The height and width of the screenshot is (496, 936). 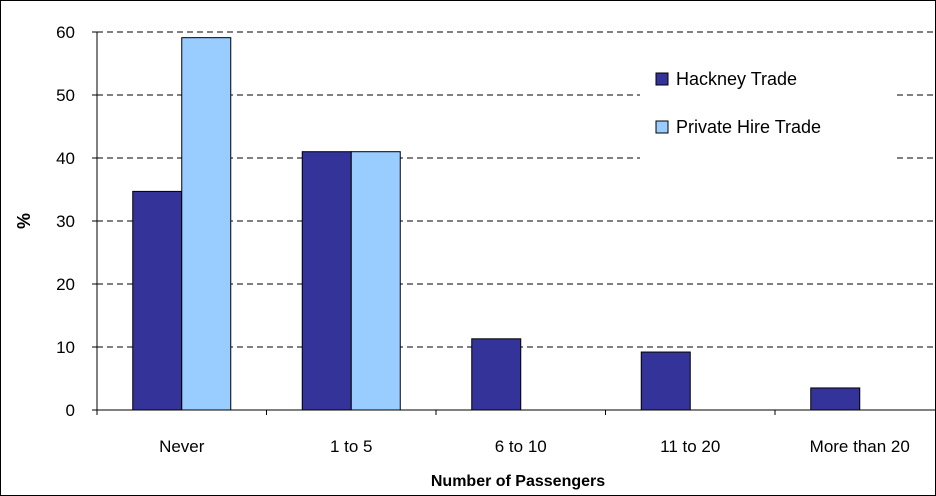 What do you see at coordinates (76, 221) in the screenshot?
I see `y-tick-labels: 0 10 20 30 40 50 60` at bounding box center [76, 221].